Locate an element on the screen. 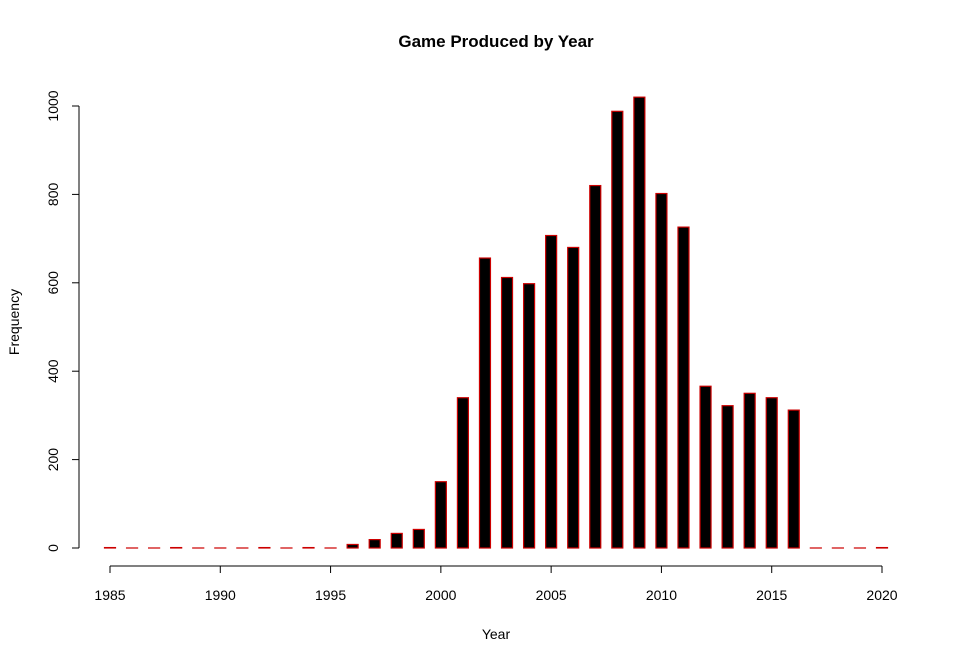 This screenshot has height=664, width=954. y-tick-label: 1000 is located at coordinates (53, 105).